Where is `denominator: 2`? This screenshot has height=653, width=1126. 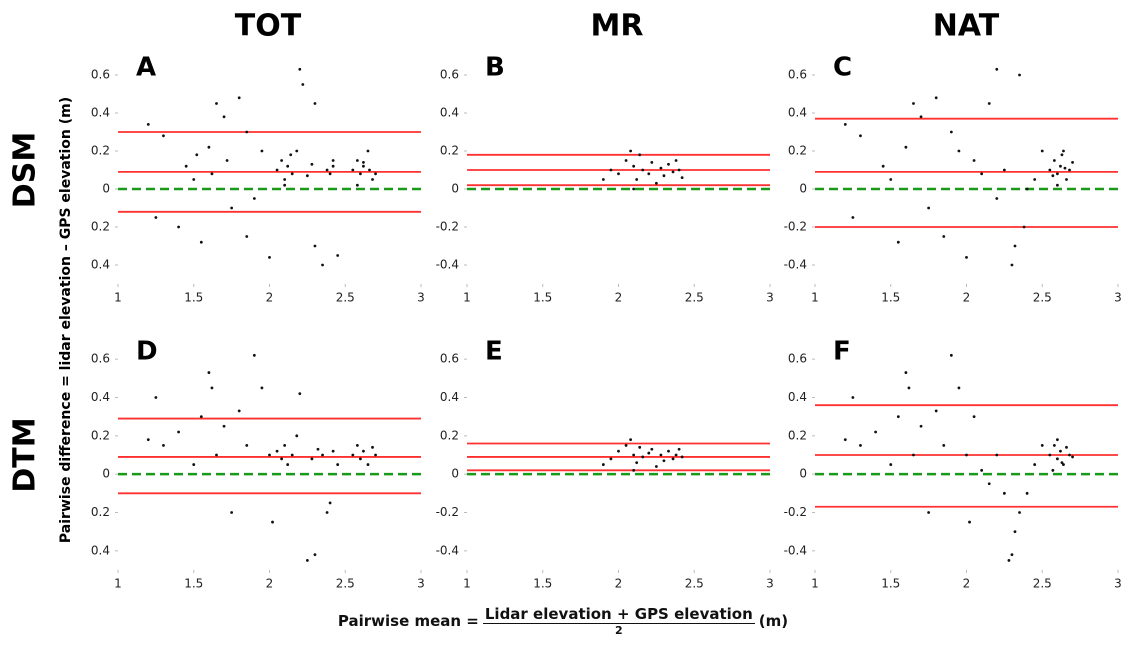 denominator: 2 is located at coordinates (618, 630).